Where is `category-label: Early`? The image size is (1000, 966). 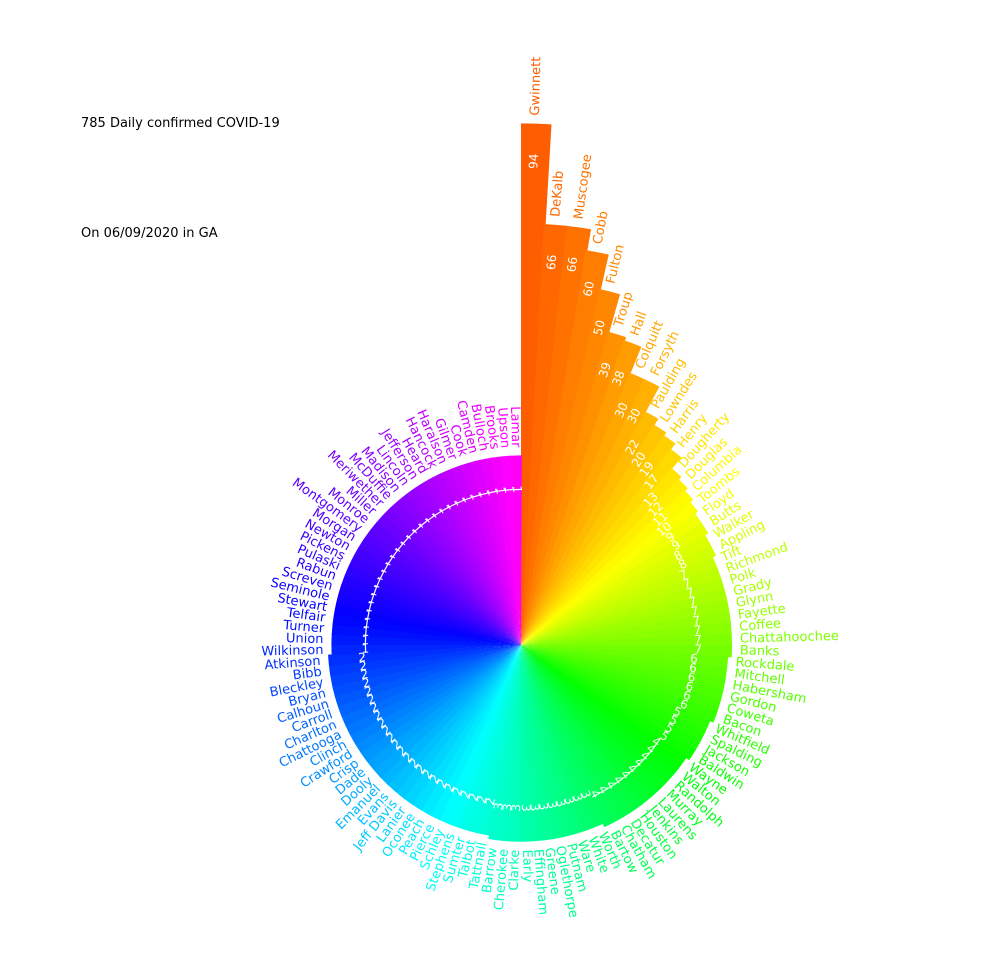 category-label: Early is located at coordinates (527, 866).